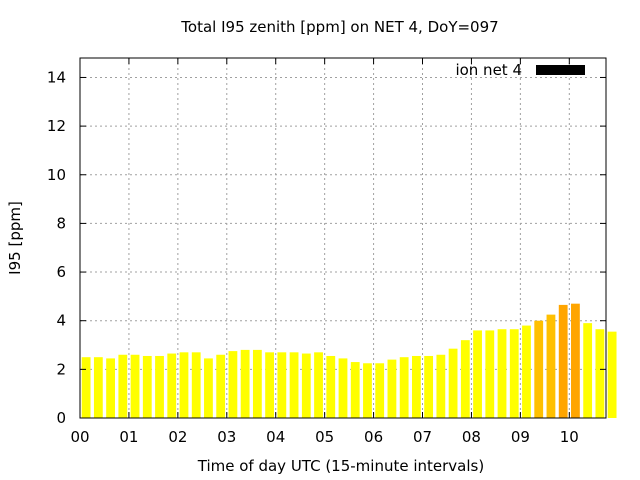 This screenshot has height=480, width=640. I want to click on x-tick-label: 05, so click(324, 437).